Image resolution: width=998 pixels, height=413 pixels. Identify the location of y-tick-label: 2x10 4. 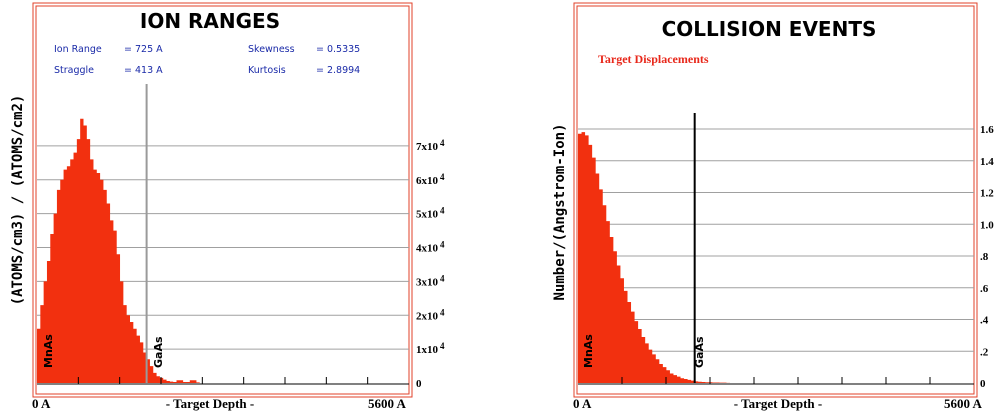
(430, 314).